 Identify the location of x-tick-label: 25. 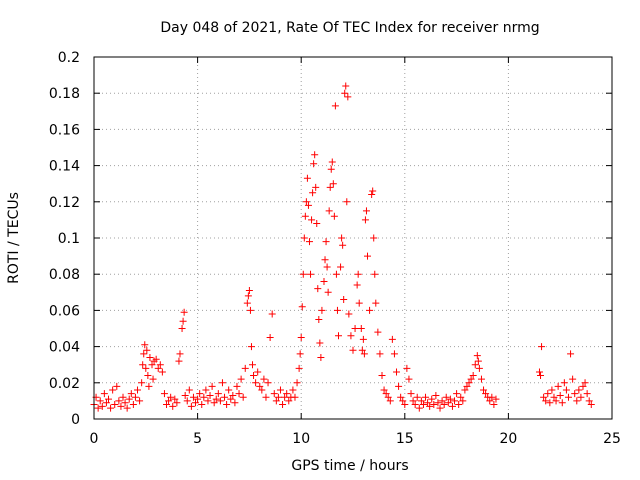
(612, 439).